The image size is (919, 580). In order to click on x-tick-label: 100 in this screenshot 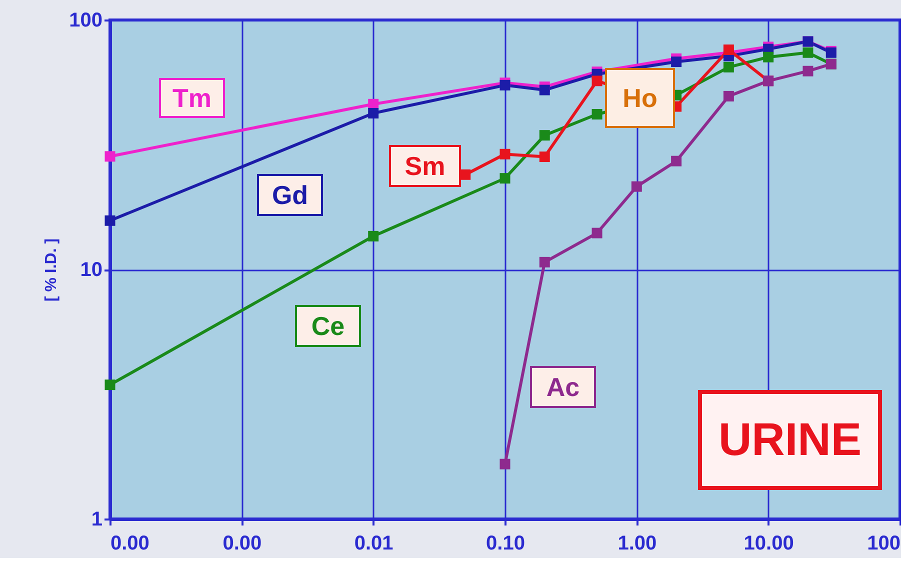, I will do `click(883, 543)`.